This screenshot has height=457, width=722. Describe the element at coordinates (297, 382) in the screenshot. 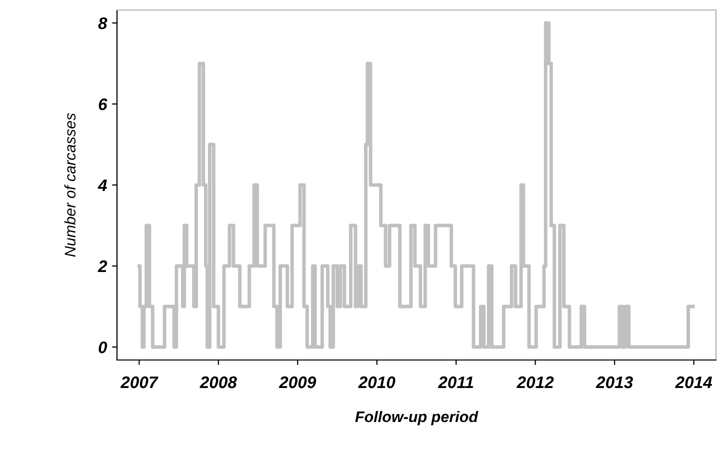

I see `x-tick-label: 2009` at that location.